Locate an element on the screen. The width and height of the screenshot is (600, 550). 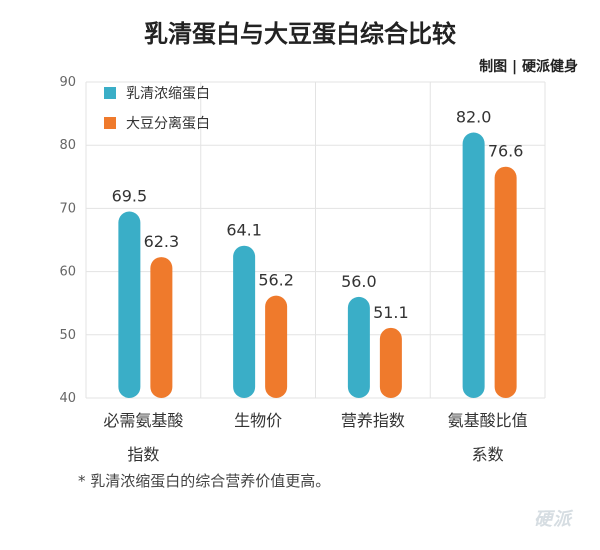
data-label: 76.6 is located at coordinates (506, 151).